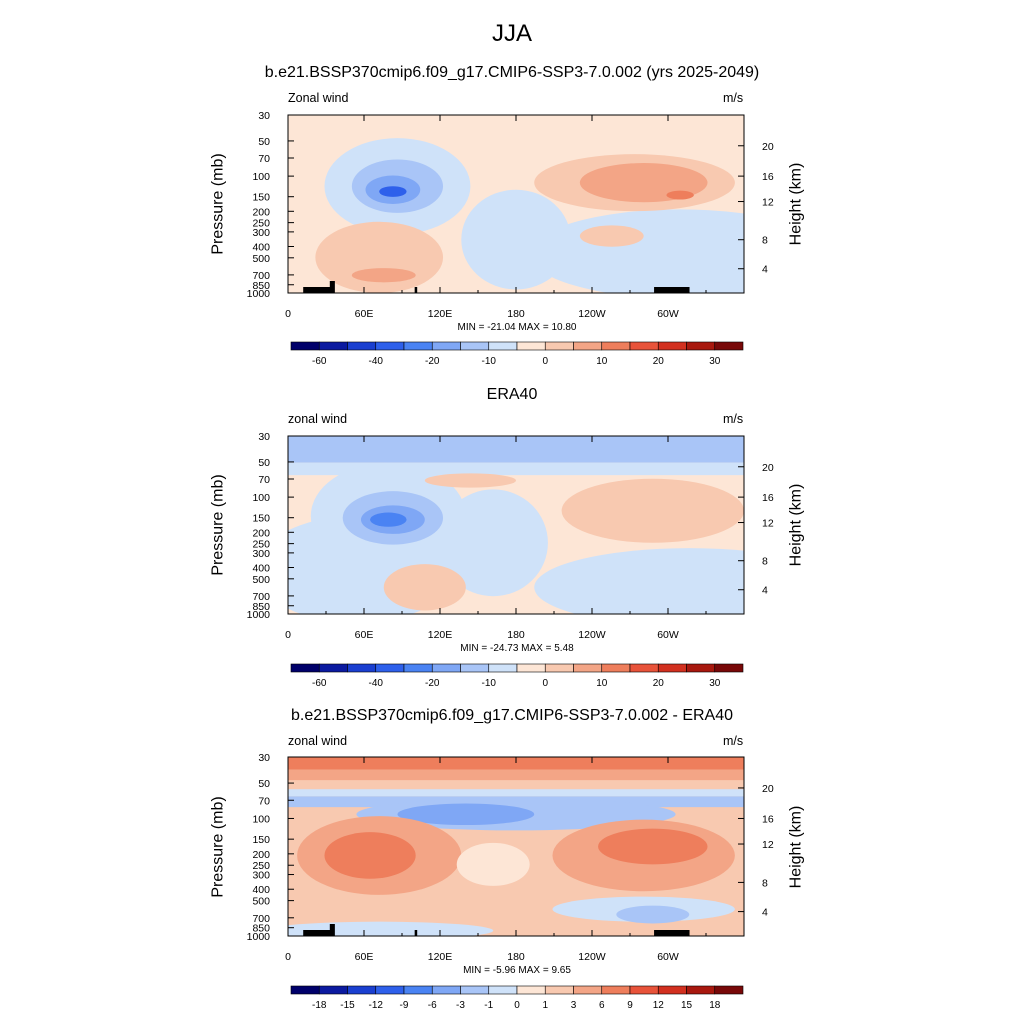 The width and height of the screenshot is (1024, 1024). Describe the element at coordinates (516, 785) in the screenshot. I see `field-strat-light` at that location.